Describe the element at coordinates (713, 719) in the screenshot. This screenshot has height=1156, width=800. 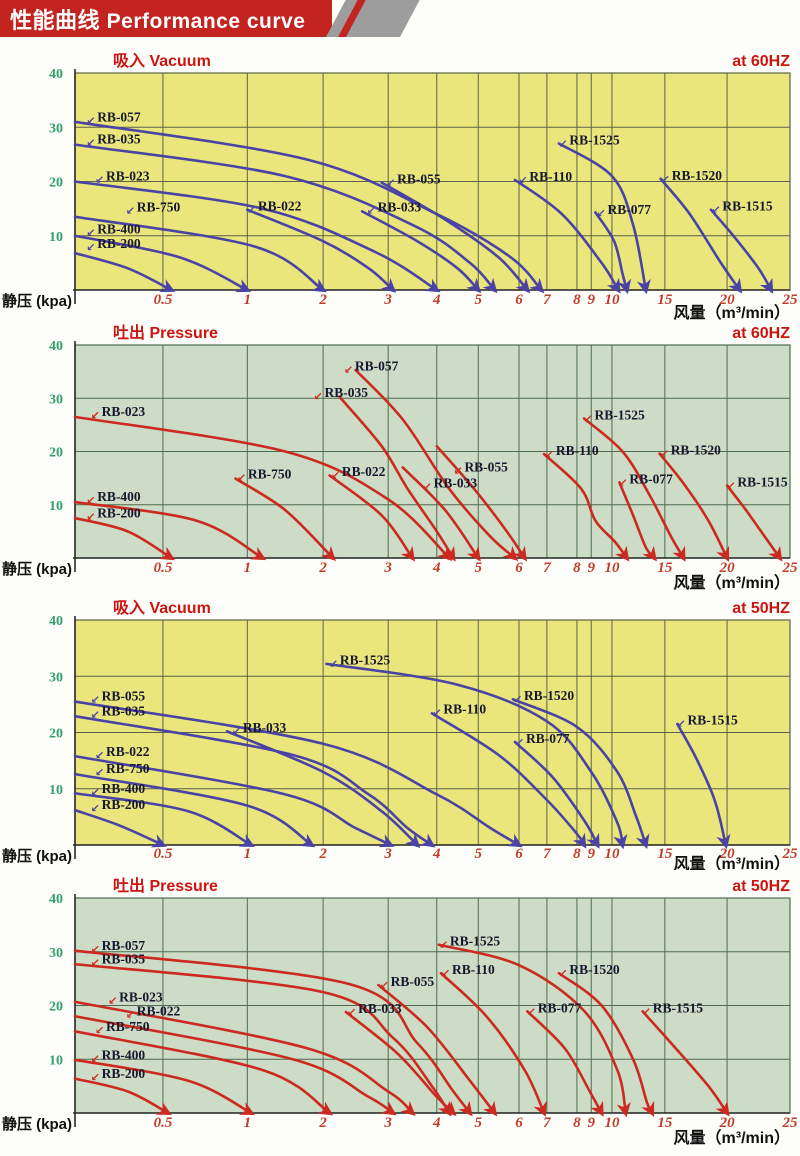
I see `curve-label-RB-1515: RB-1515` at that location.